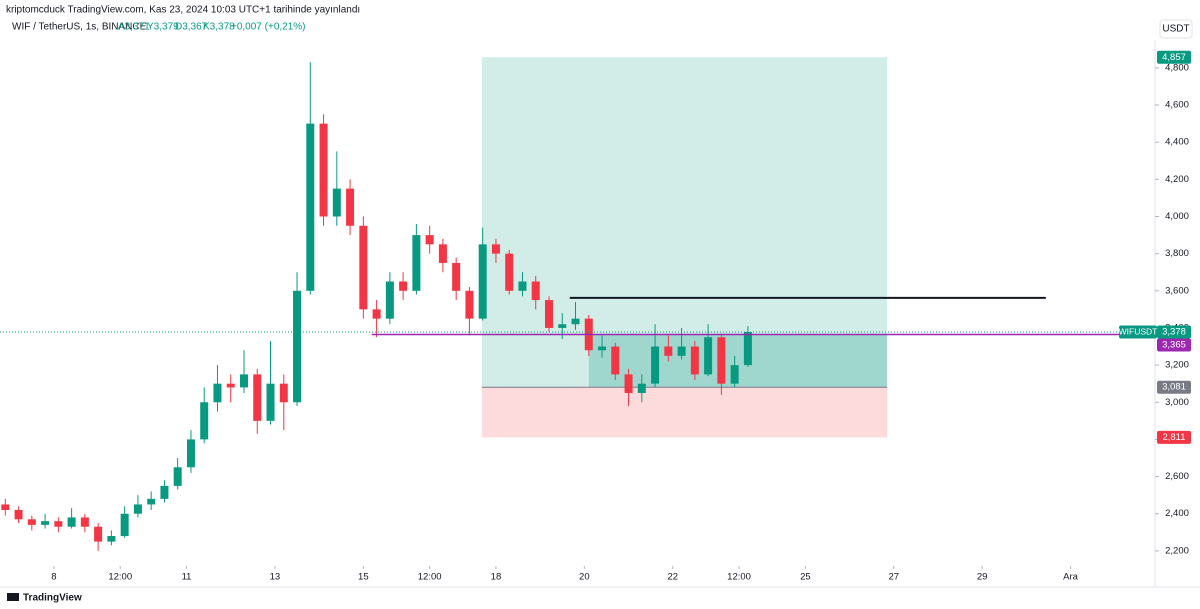 The height and width of the screenshot is (609, 1200). I want to click on symbol-tag, so click(1138, 332).